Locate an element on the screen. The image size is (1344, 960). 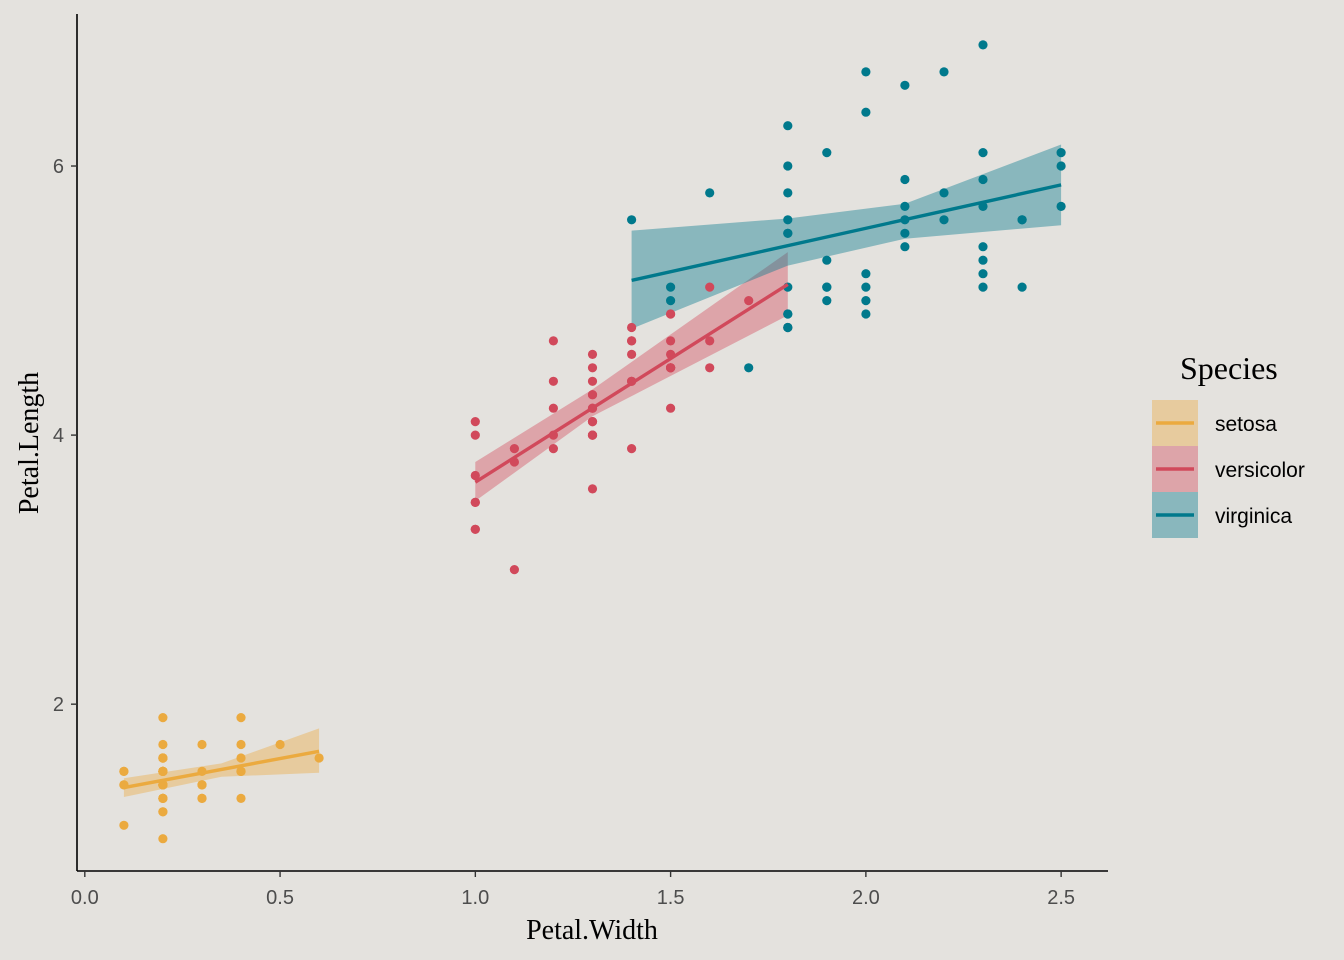
x-tick-label: 1.5 is located at coordinates (671, 898).